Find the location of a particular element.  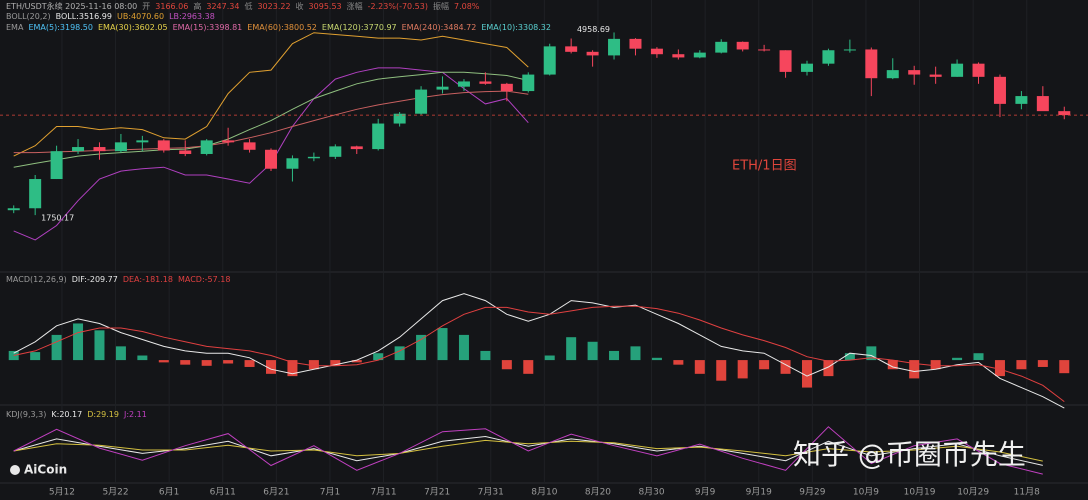

legend-item: 收 is located at coordinates (299, 6).